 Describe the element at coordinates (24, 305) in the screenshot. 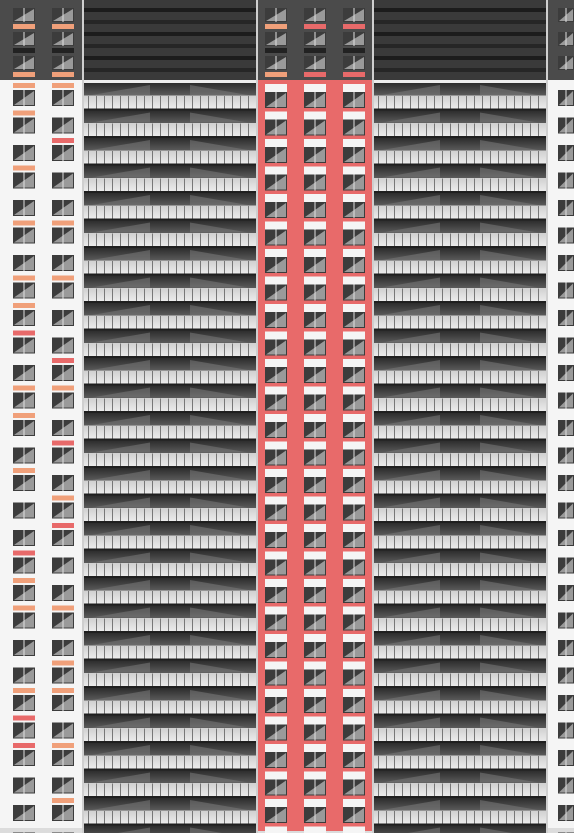

I see `accent-sill` at that location.